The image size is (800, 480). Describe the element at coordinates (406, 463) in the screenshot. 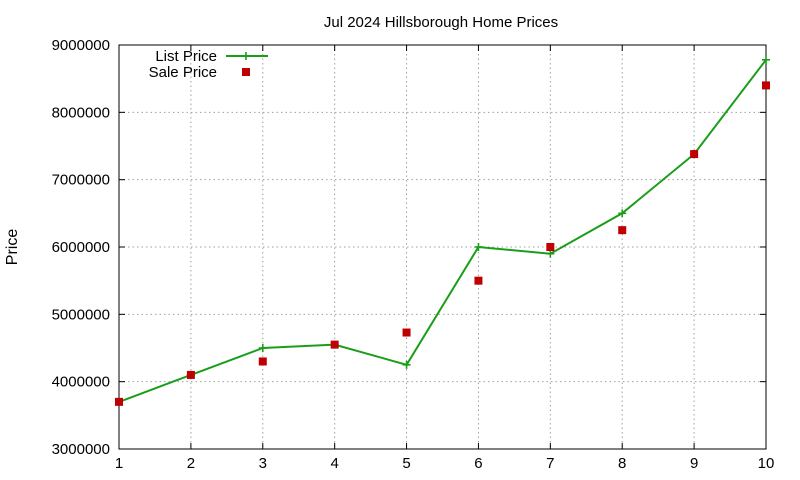

I see `x-tick-label: 5` at that location.